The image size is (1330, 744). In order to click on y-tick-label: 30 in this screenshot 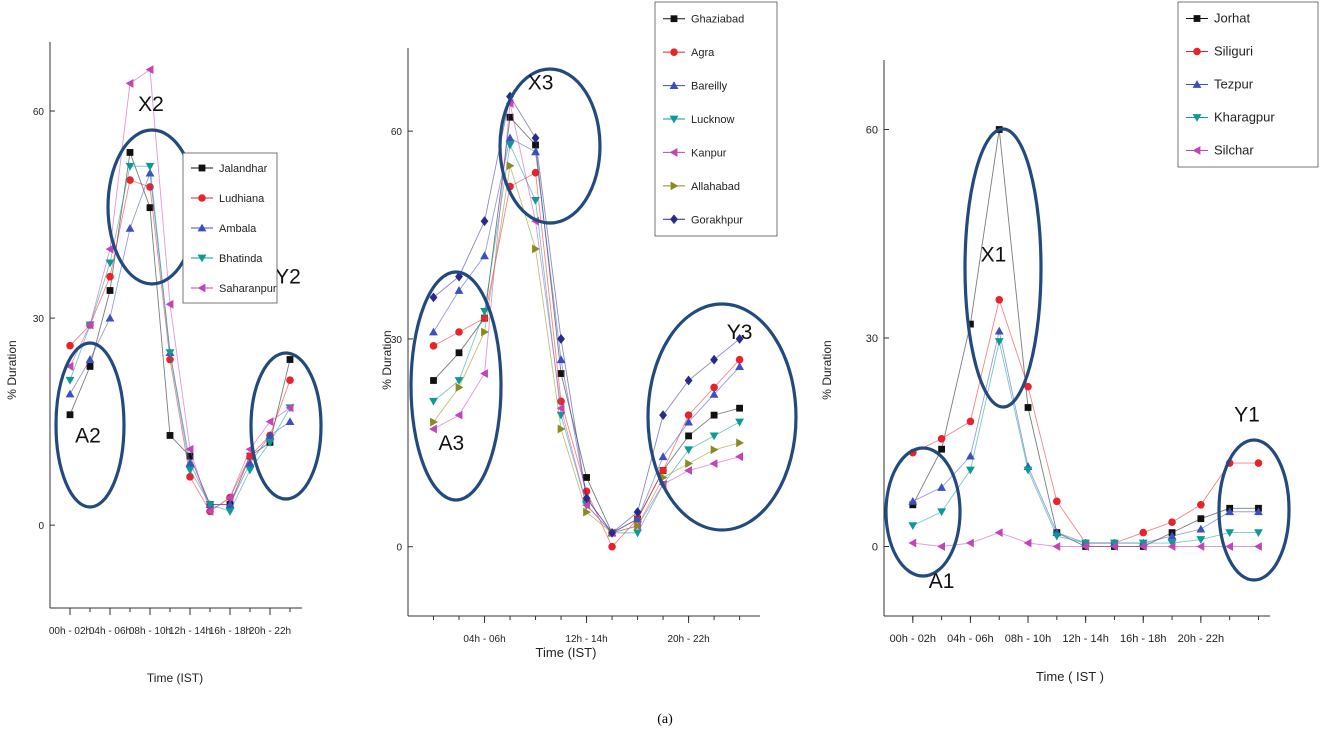, I will do `click(872, 339)`.